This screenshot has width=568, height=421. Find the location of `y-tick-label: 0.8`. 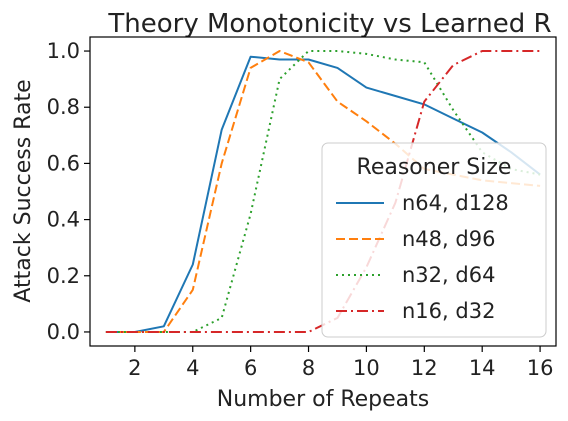

y-tick-label: 0.8 is located at coordinates (63, 107).